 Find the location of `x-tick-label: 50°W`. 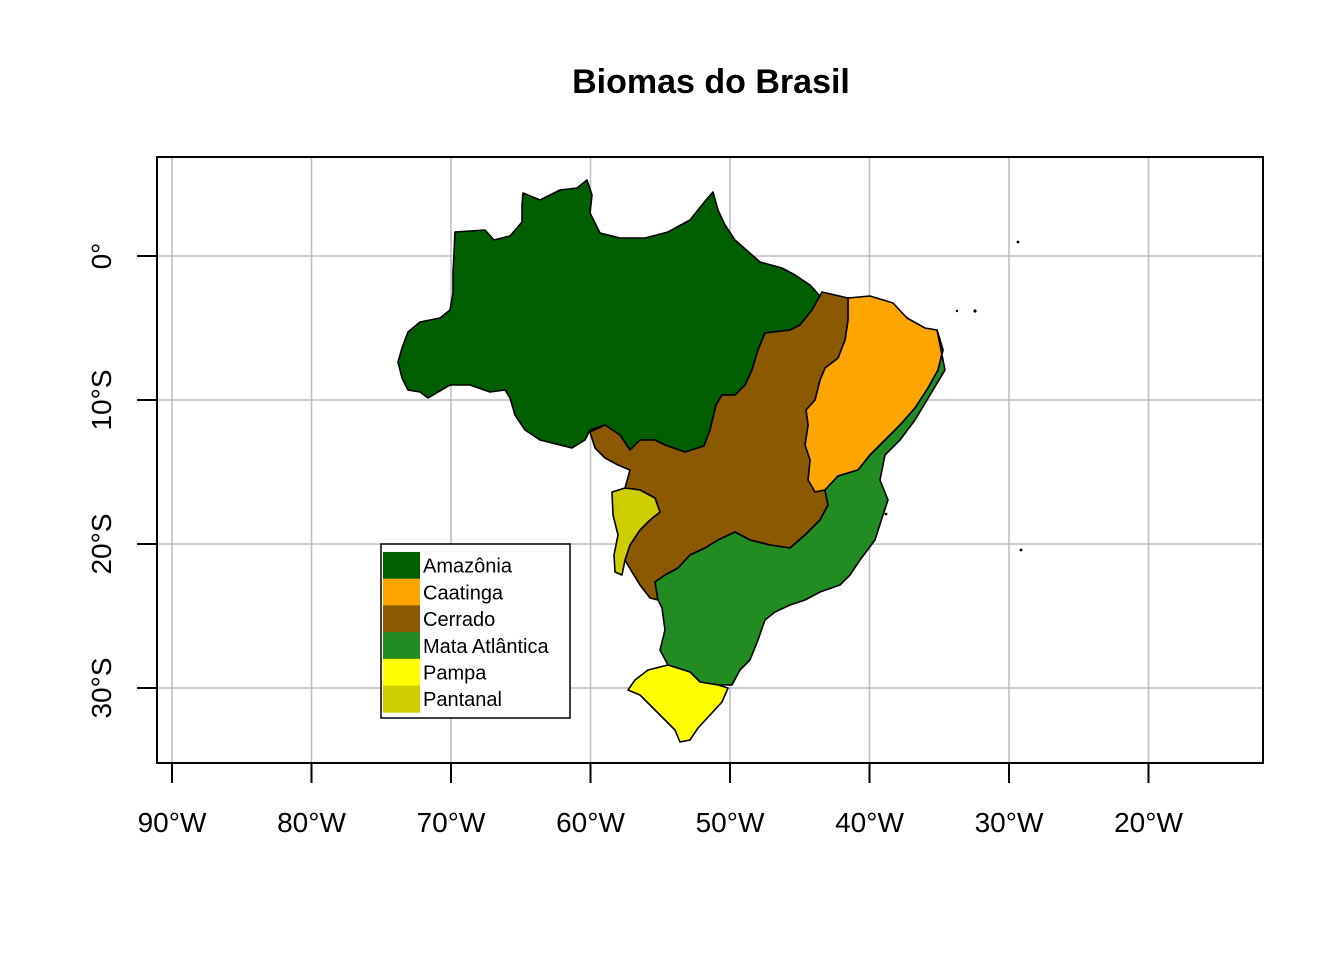

x-tick-label: 50°W is located at coordinates (730, 822).